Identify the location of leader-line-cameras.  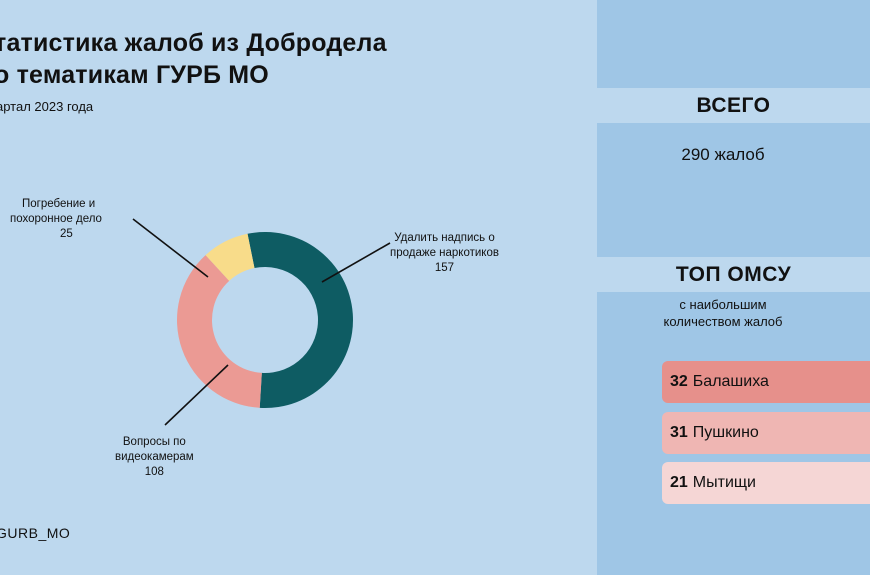
(196, 395).